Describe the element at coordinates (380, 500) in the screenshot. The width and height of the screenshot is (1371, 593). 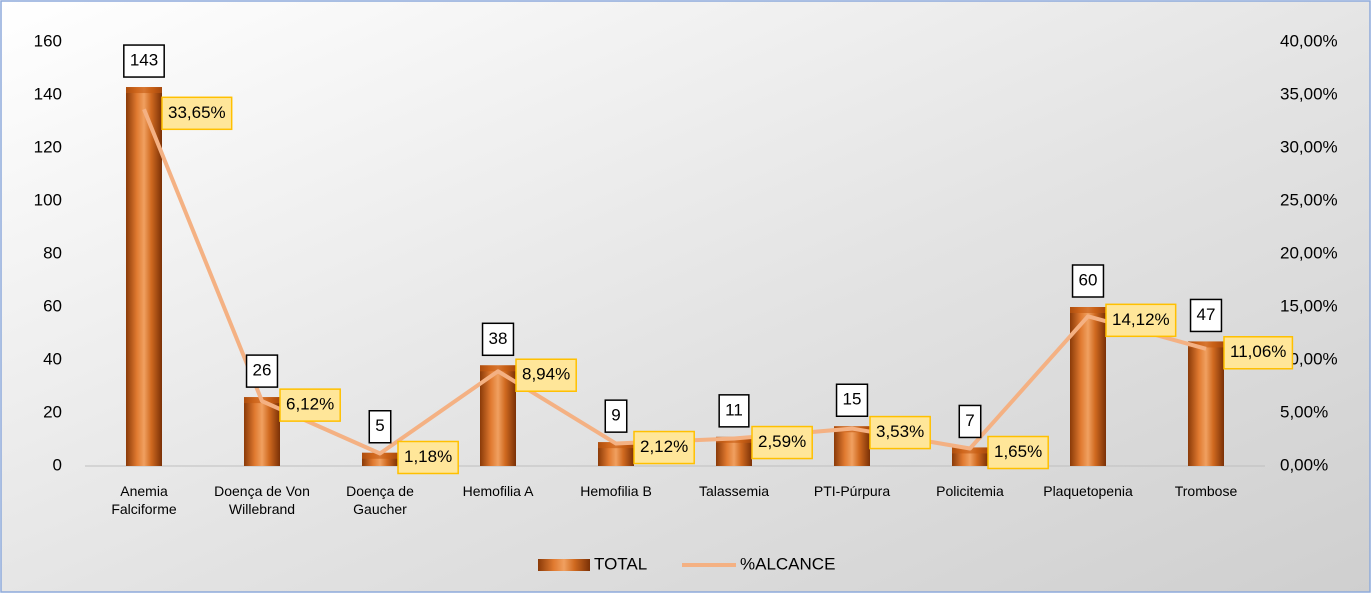
I see `x-tick-label: Doença de Gaucher` at that location.